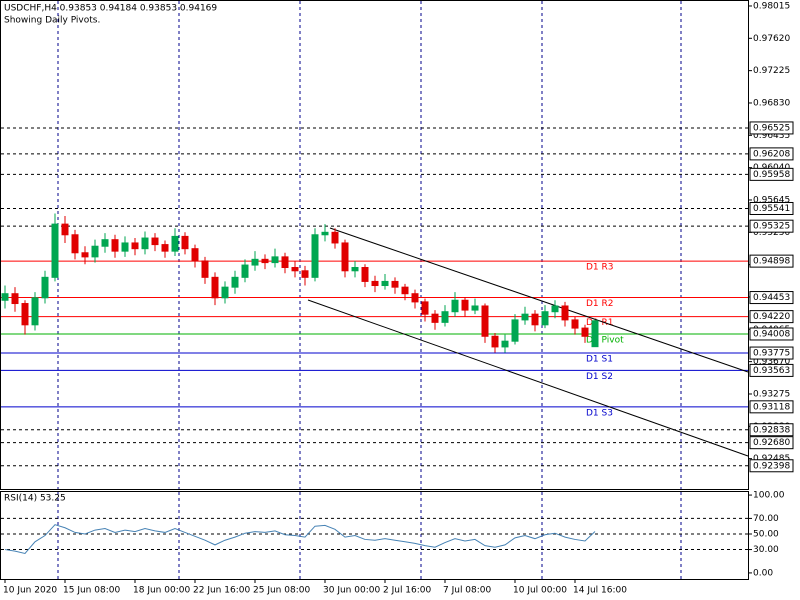  Describe the element at coordinates (771, 233) in the screenshot. I see `y-tick-label: 0.95250` at that location.